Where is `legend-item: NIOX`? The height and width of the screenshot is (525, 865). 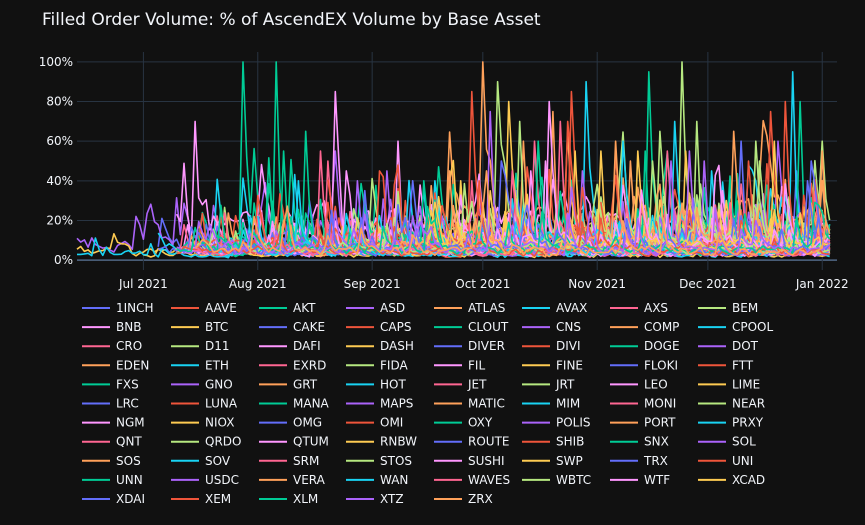 legend-item: NIOX is located at coordinates (202, 423).